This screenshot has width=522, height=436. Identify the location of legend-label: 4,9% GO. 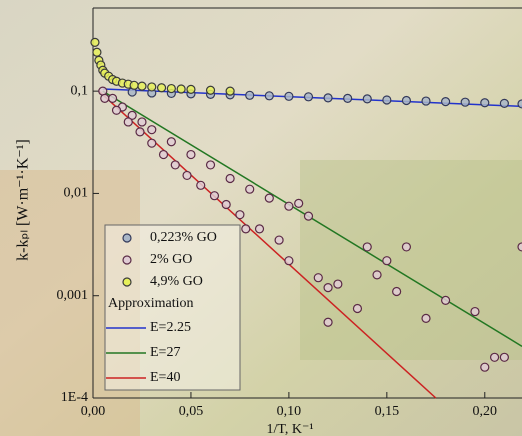
(176, 281).